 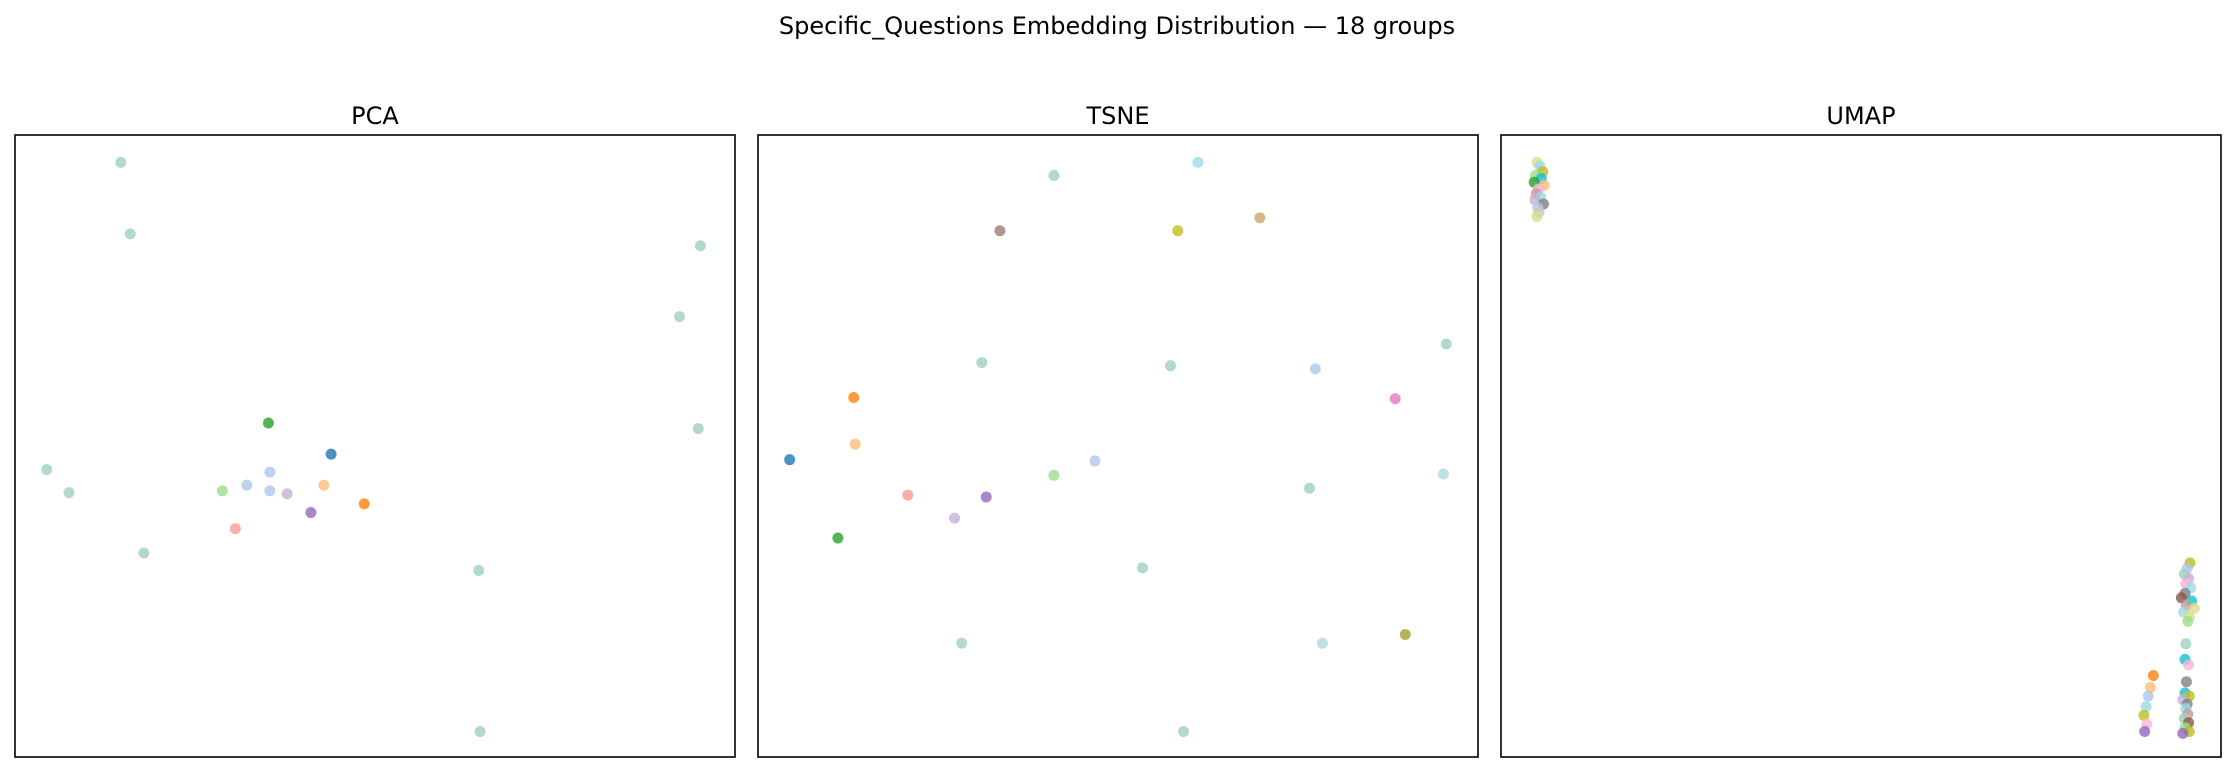 What do you see at coordinates (375, 116) in the screenshot?
I see `panel-title-pca: PCA` at bounding box center [375, 116].